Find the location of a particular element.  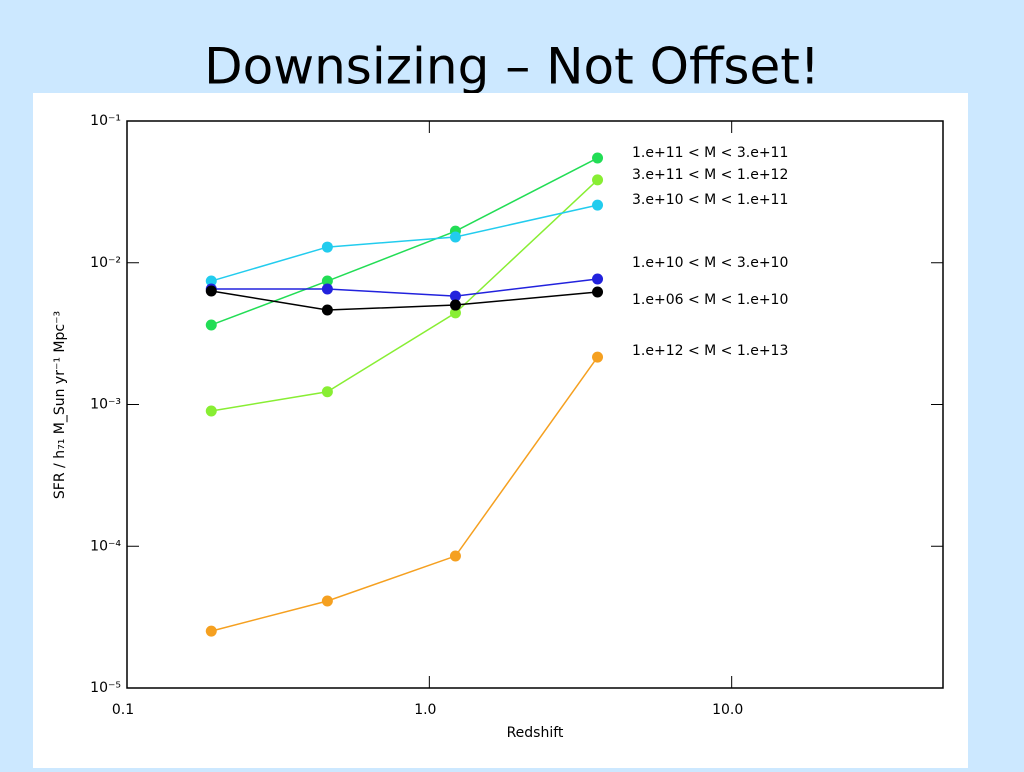

legend-label: 3.e+10 < M < 1.e+11 is located at coordinates (710, 200).